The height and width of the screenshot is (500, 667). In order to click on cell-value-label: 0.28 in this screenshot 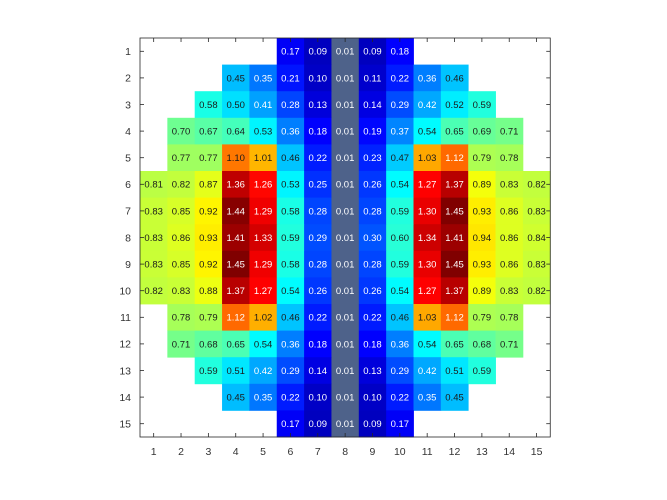, I will do `click(290, 105)`.